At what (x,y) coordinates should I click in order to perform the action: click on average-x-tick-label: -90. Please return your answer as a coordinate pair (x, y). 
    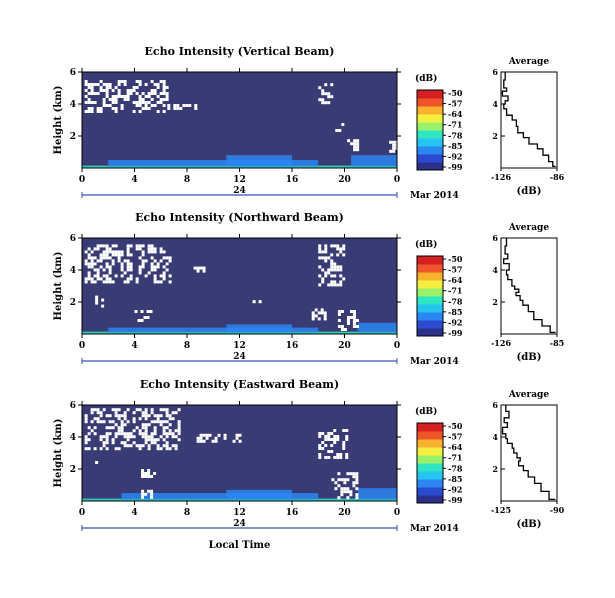
    Looking at the image, I should click on (557, 510).